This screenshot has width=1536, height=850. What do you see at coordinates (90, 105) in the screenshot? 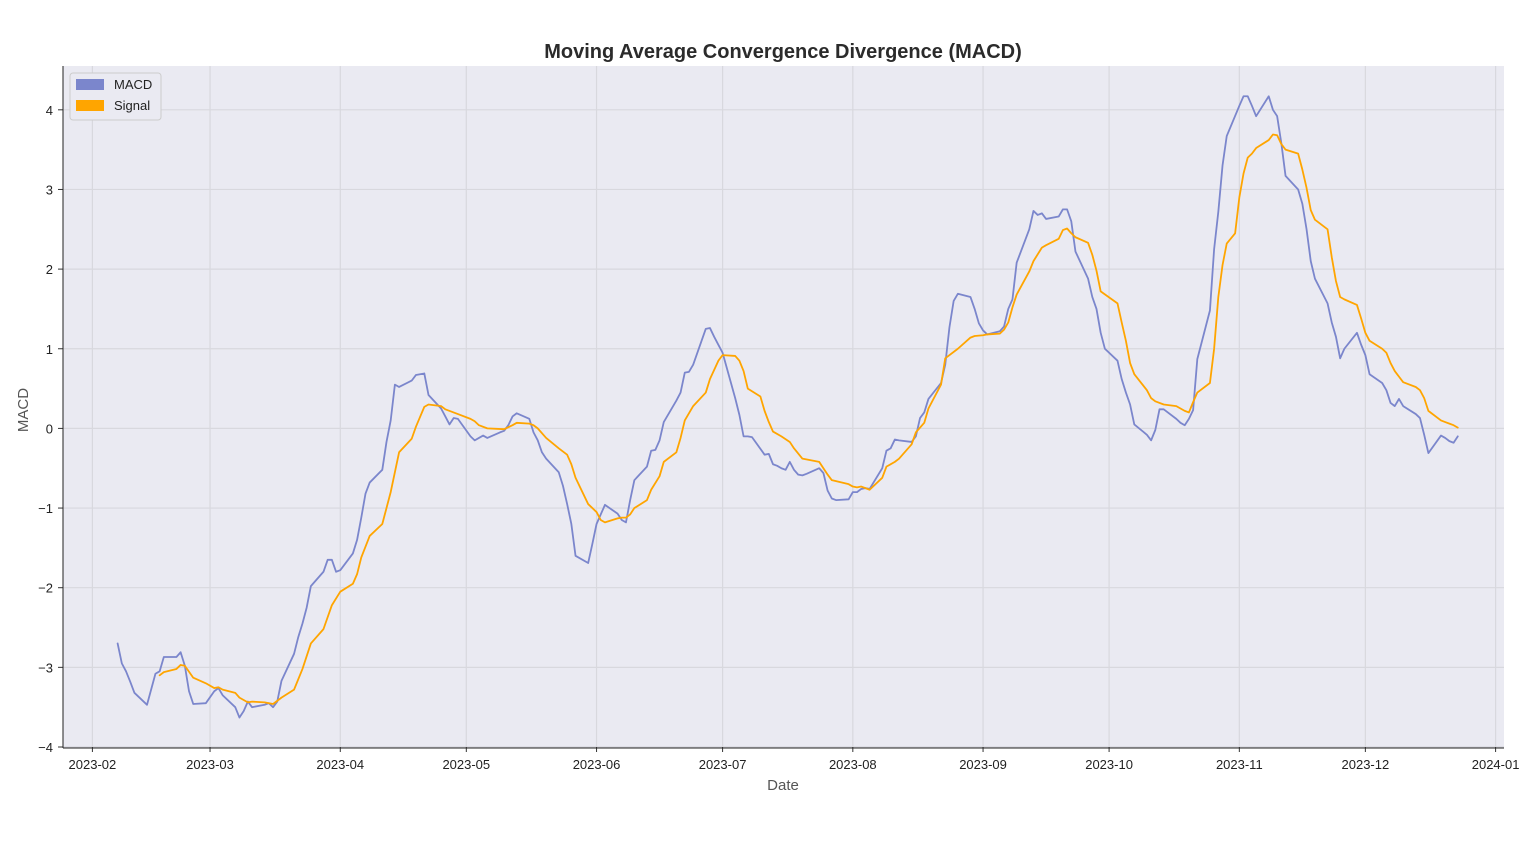
I see `legend-swatch-signal` at bounding box center [90, 105].